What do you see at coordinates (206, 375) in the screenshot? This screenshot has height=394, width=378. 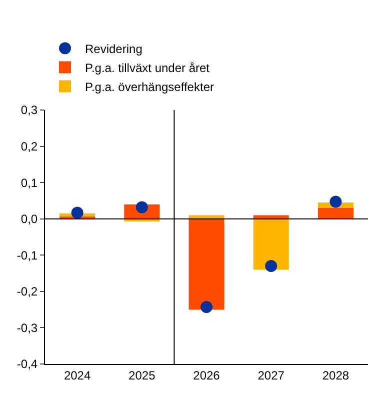 I see `x-tick-label: 2026` at bounding box center [206, 375].